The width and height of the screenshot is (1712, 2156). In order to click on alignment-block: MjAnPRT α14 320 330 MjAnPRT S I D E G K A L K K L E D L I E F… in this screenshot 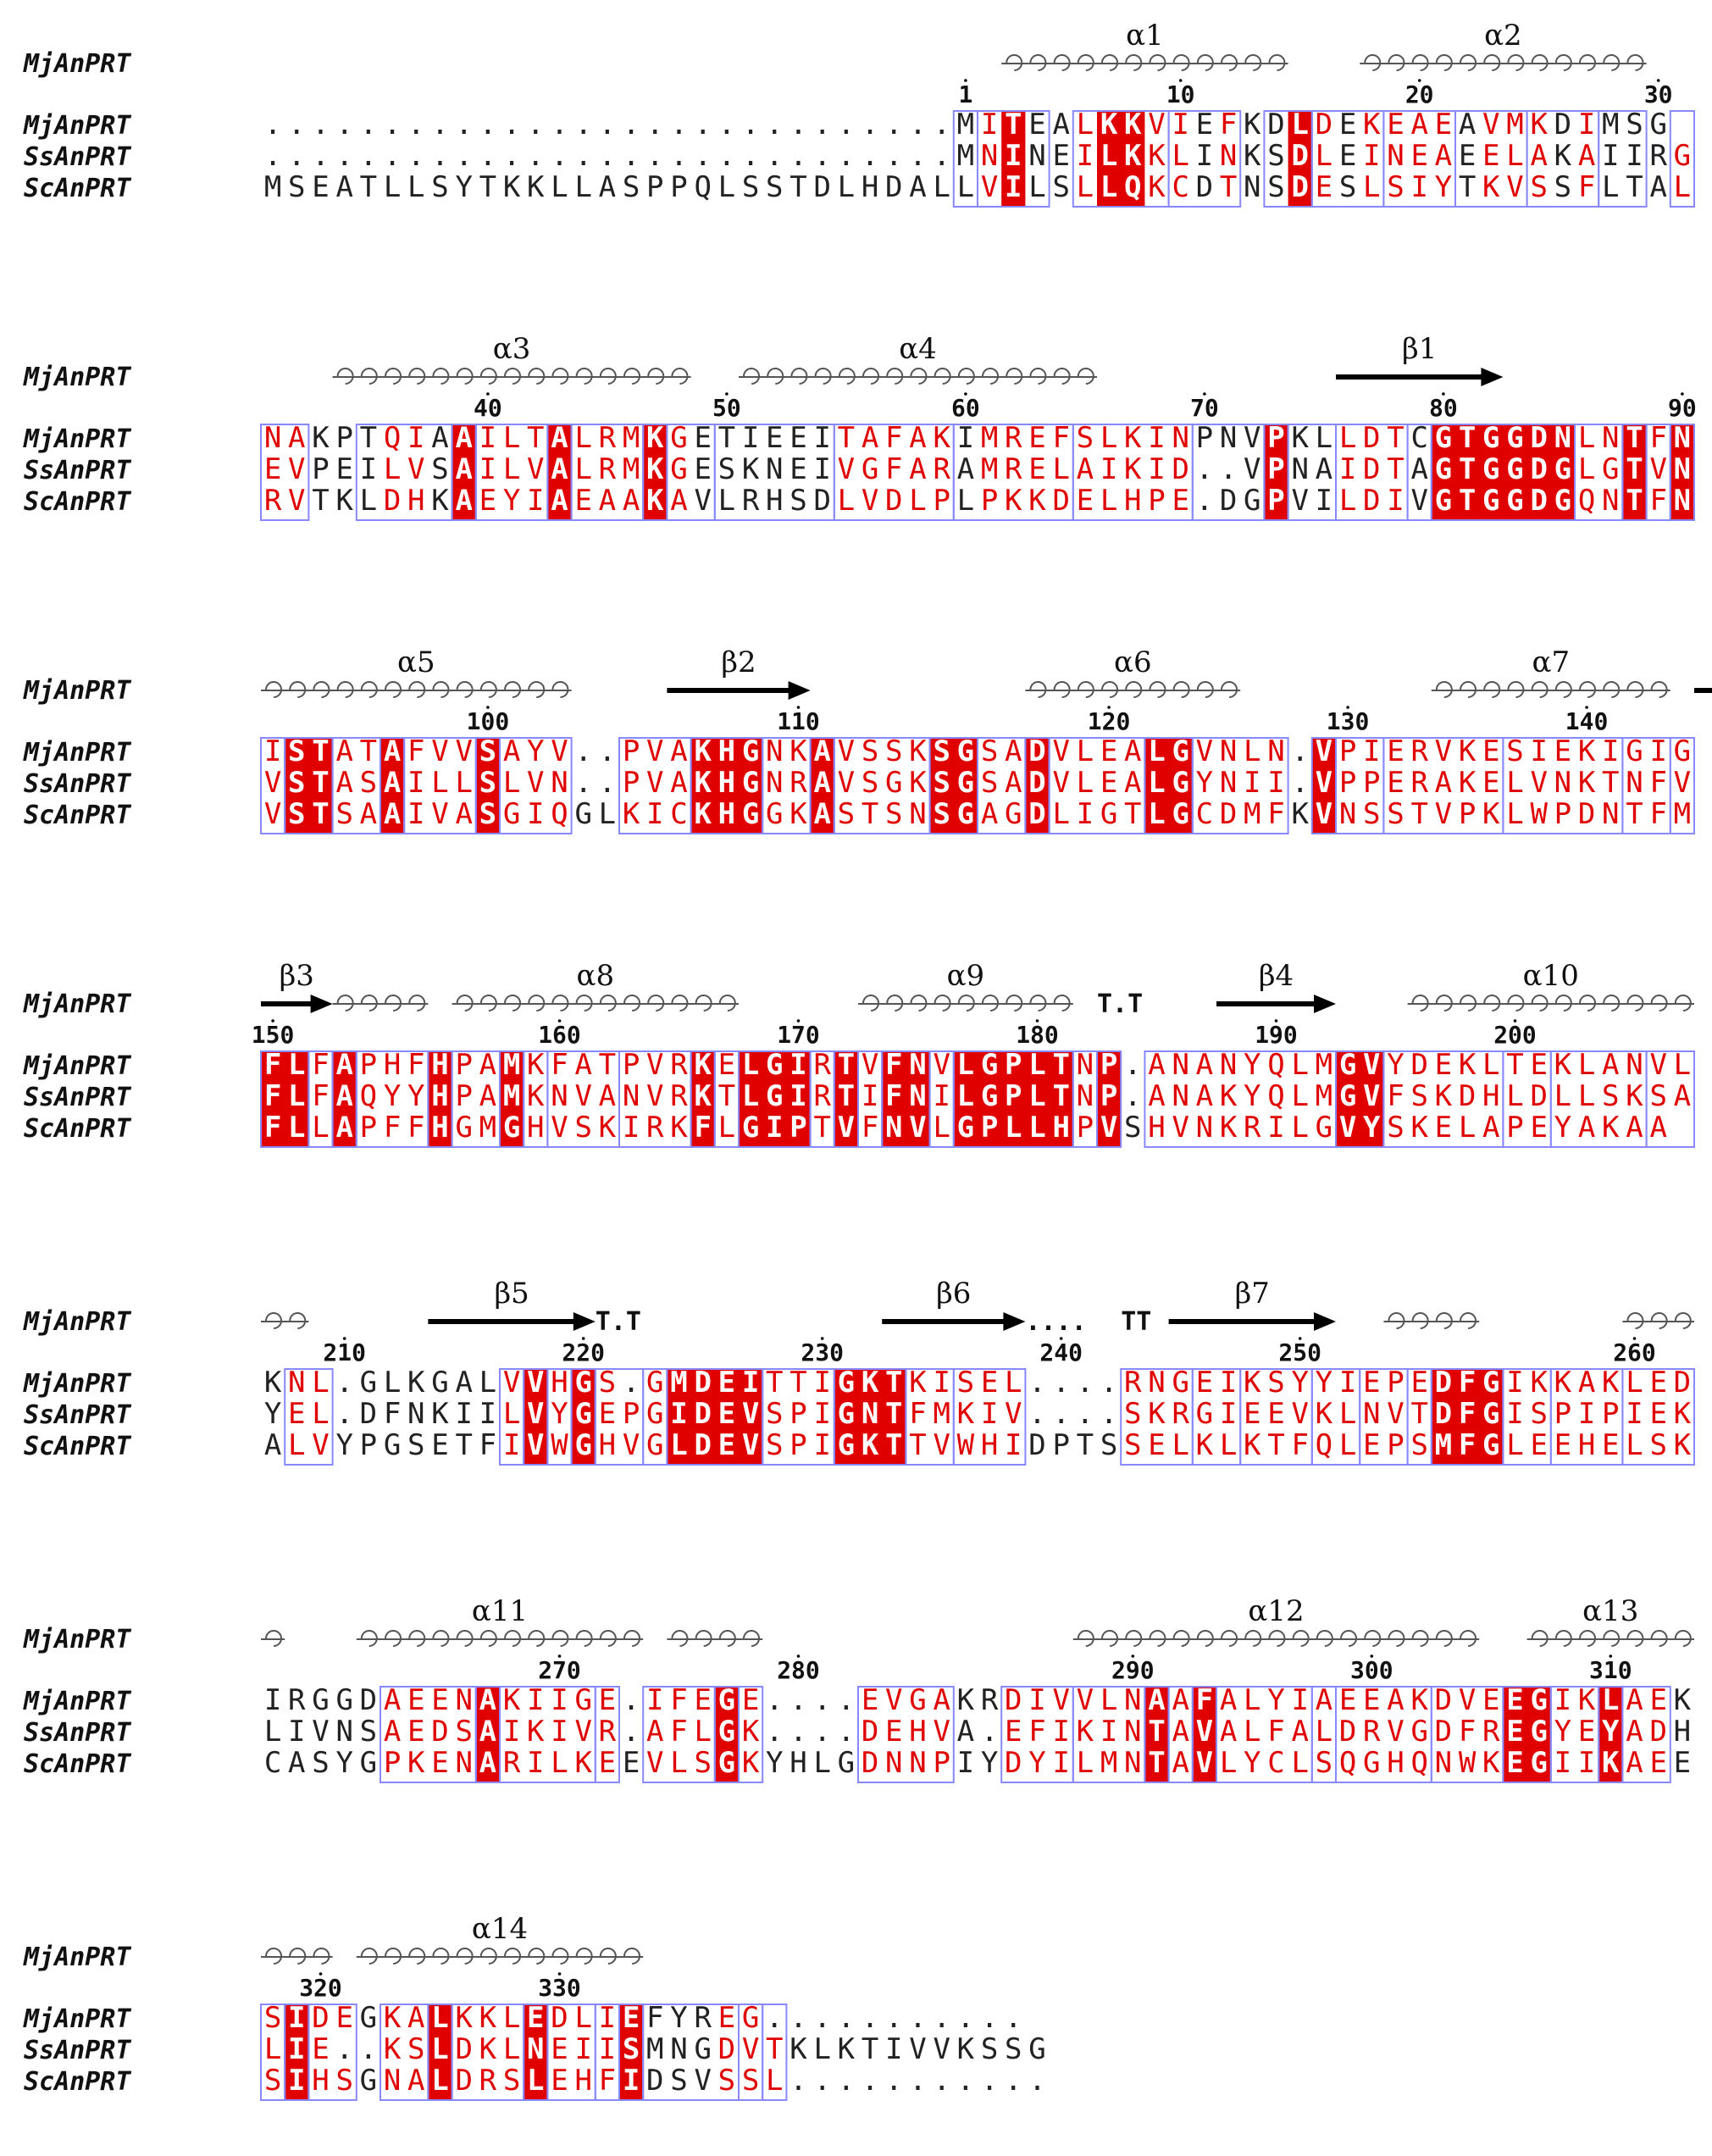, I will do `click(534, 2006)`.